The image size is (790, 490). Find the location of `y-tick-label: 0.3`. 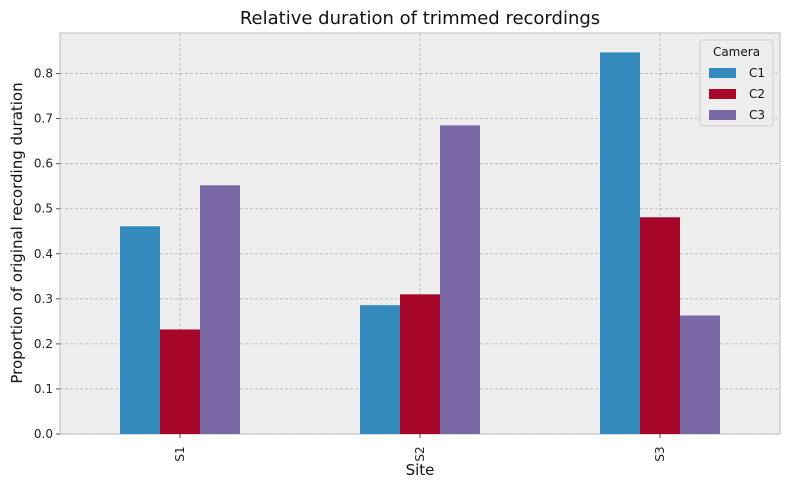

y-tick-label: 0.3 is located at coordinates (43, 299).